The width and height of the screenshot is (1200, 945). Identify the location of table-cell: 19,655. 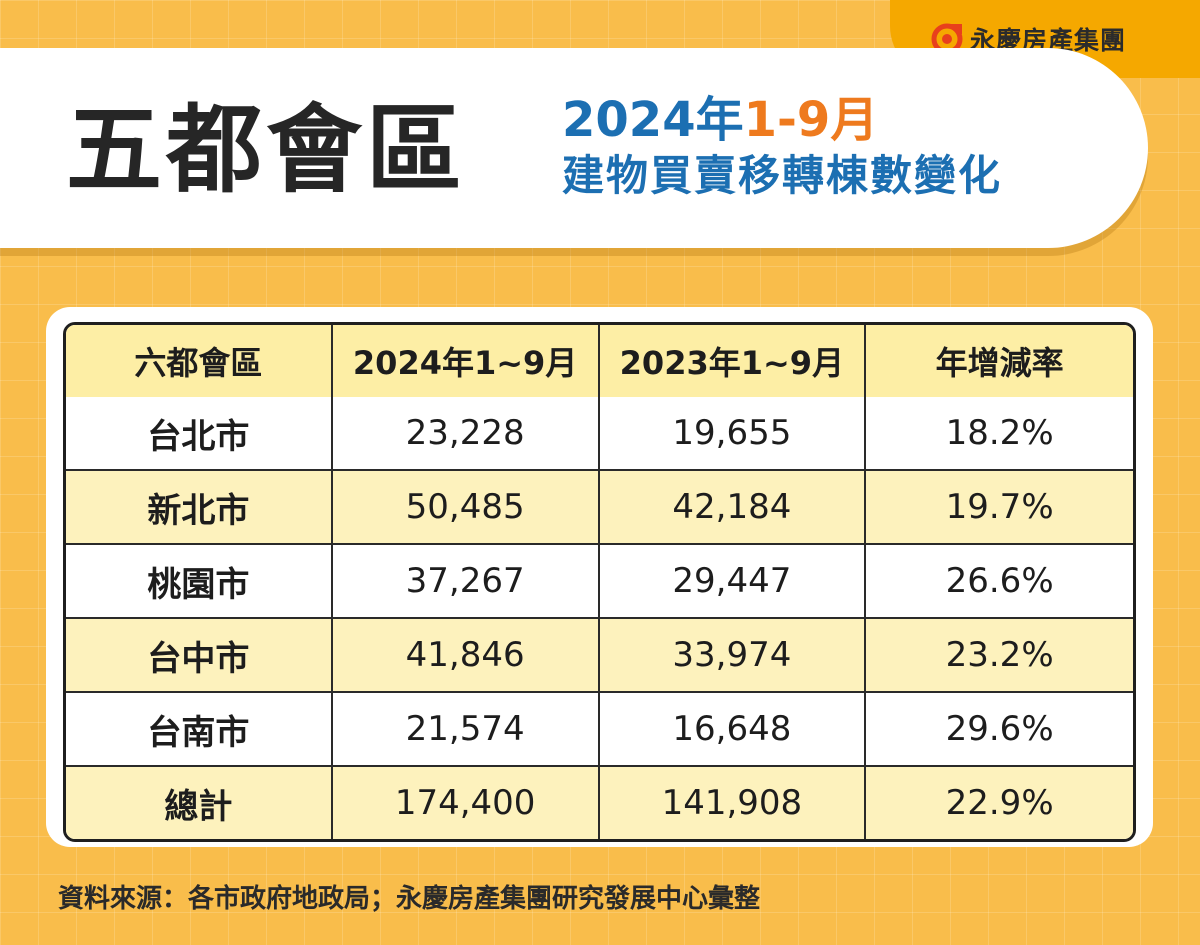
(733, 434).